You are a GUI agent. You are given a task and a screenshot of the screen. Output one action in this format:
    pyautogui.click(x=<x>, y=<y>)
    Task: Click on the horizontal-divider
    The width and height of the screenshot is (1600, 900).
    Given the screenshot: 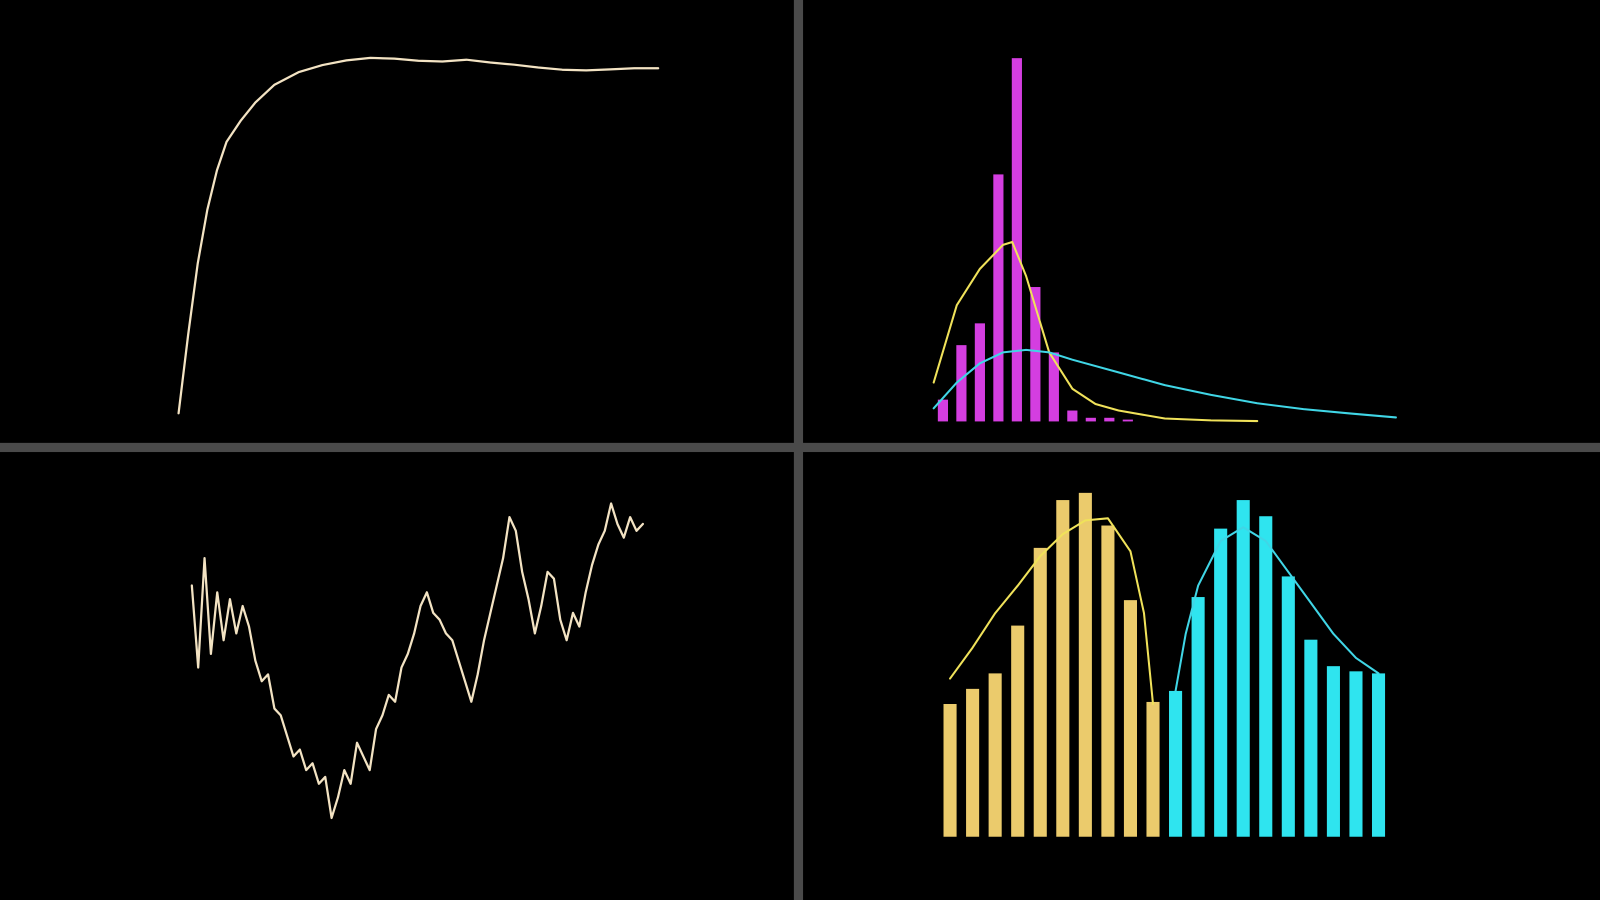 What is the action you would take?
    pyautogui.click(x=800, y=447)
    